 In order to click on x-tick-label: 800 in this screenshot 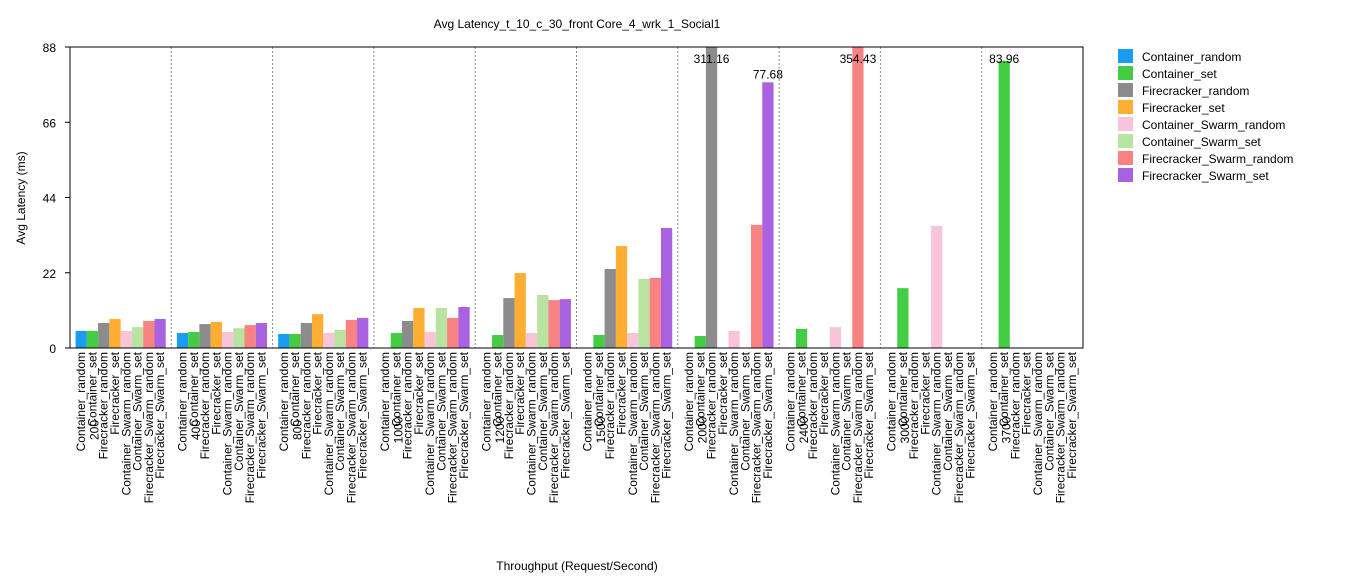, I will do `click(297, 430)`.